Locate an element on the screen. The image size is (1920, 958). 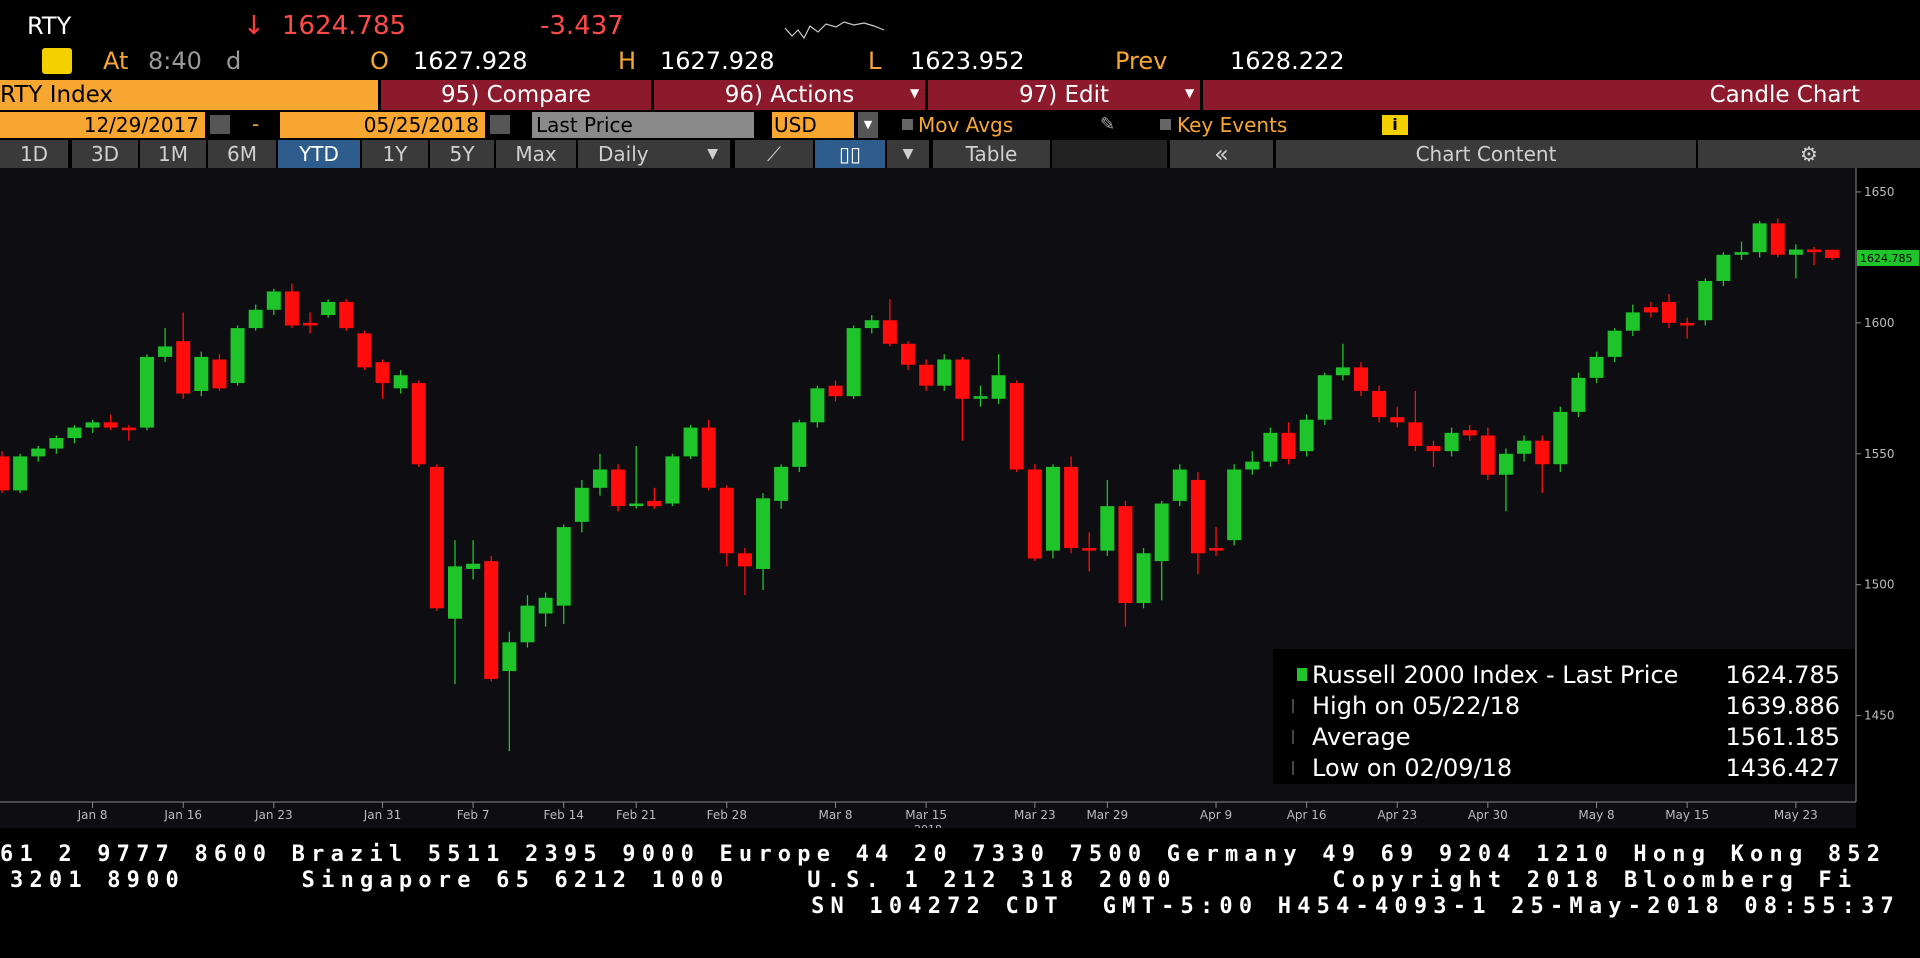
range-button: 1Y is located at coordinates (395, 154).